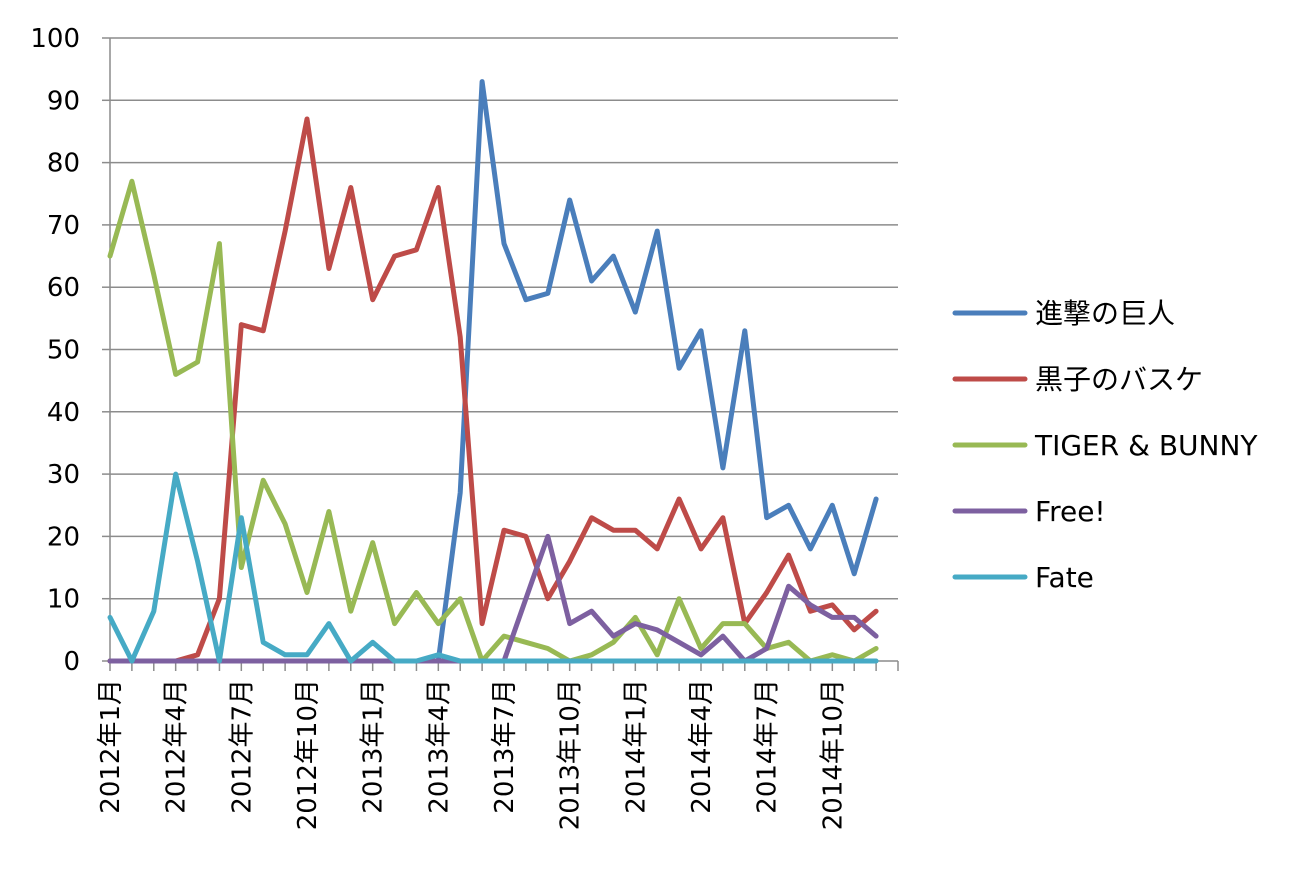 Image resolution: width=1299 pixels, height=887 pixels. What do you see at coordinates (768, 746) in the screenshot?
I see `x-tick-label: 2014年7月` at bounding box center [768, 746].